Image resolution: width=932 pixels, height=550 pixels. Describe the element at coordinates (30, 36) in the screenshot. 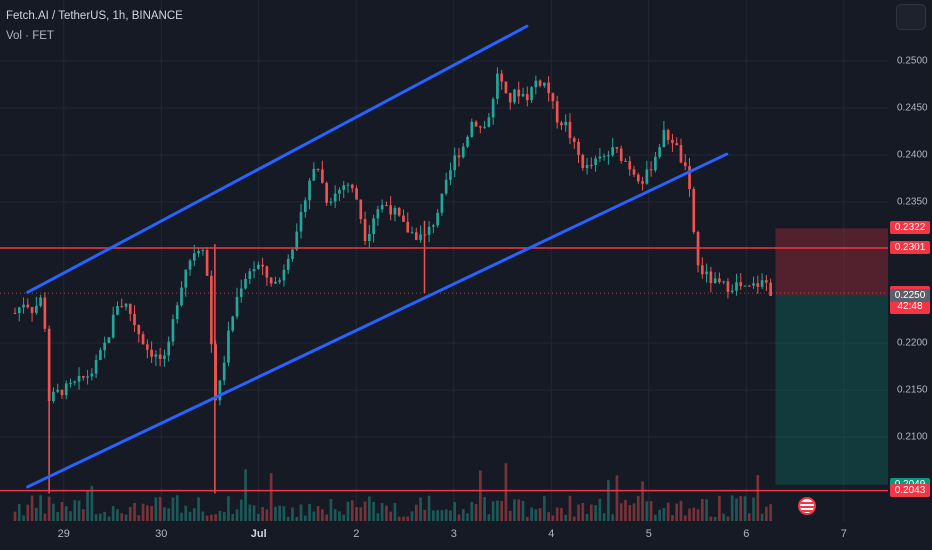

I see `volume-indicator-label: Vol · FET` at that location.